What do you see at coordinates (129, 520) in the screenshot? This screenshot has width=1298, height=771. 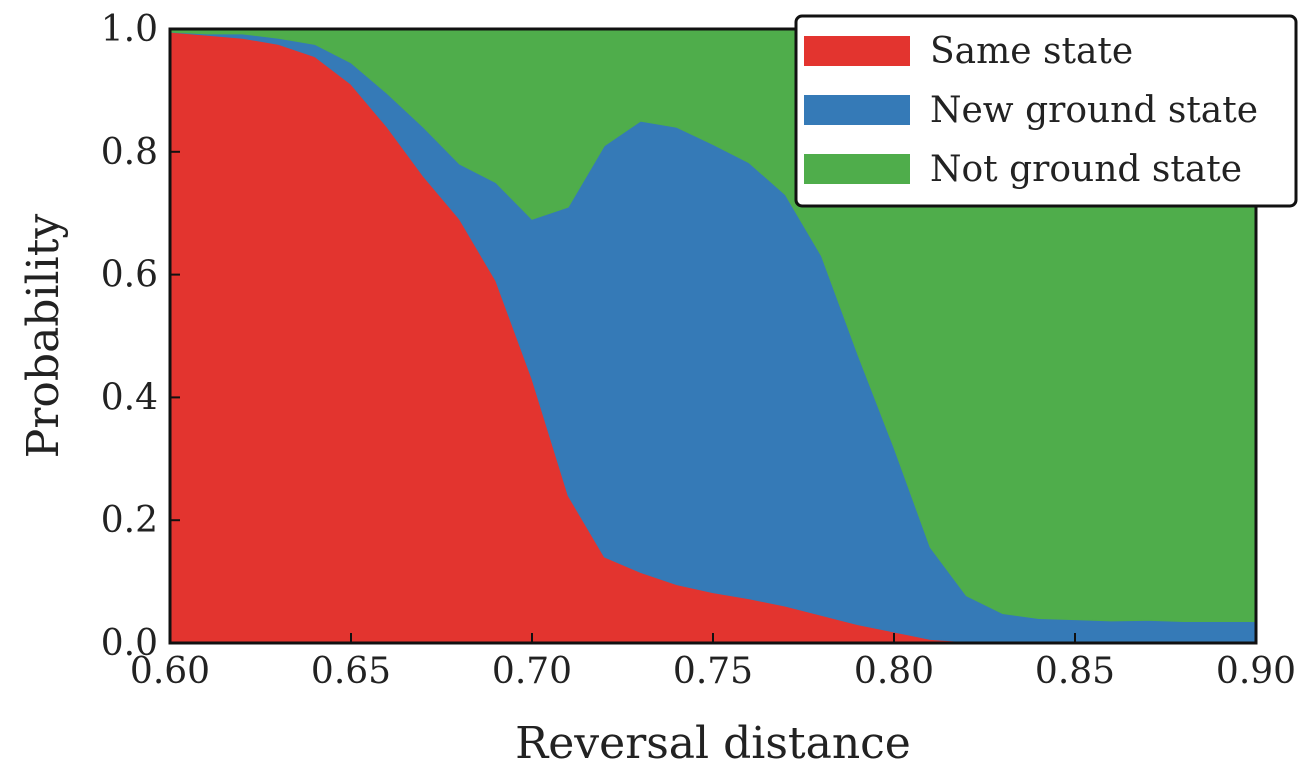 I see `y-tick-label: 0.2` at bounding box center [129, 520].